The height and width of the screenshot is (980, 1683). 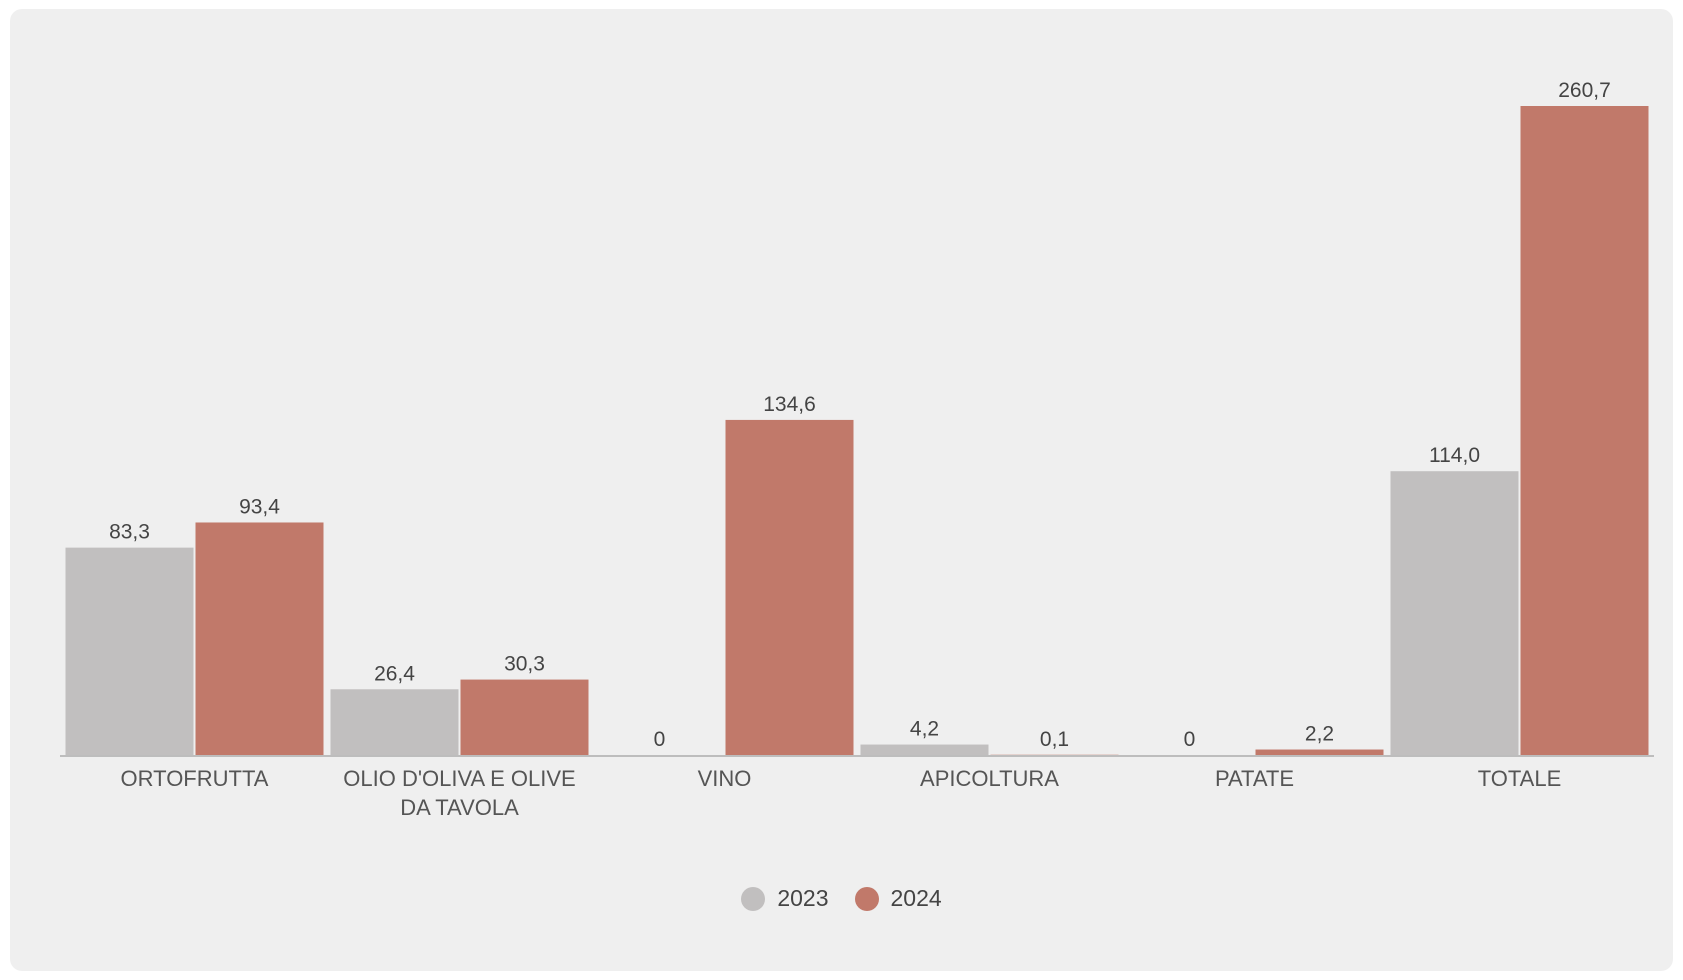 I want to click on value-label-2024-0: 93,4, so click(x=259, y=506).